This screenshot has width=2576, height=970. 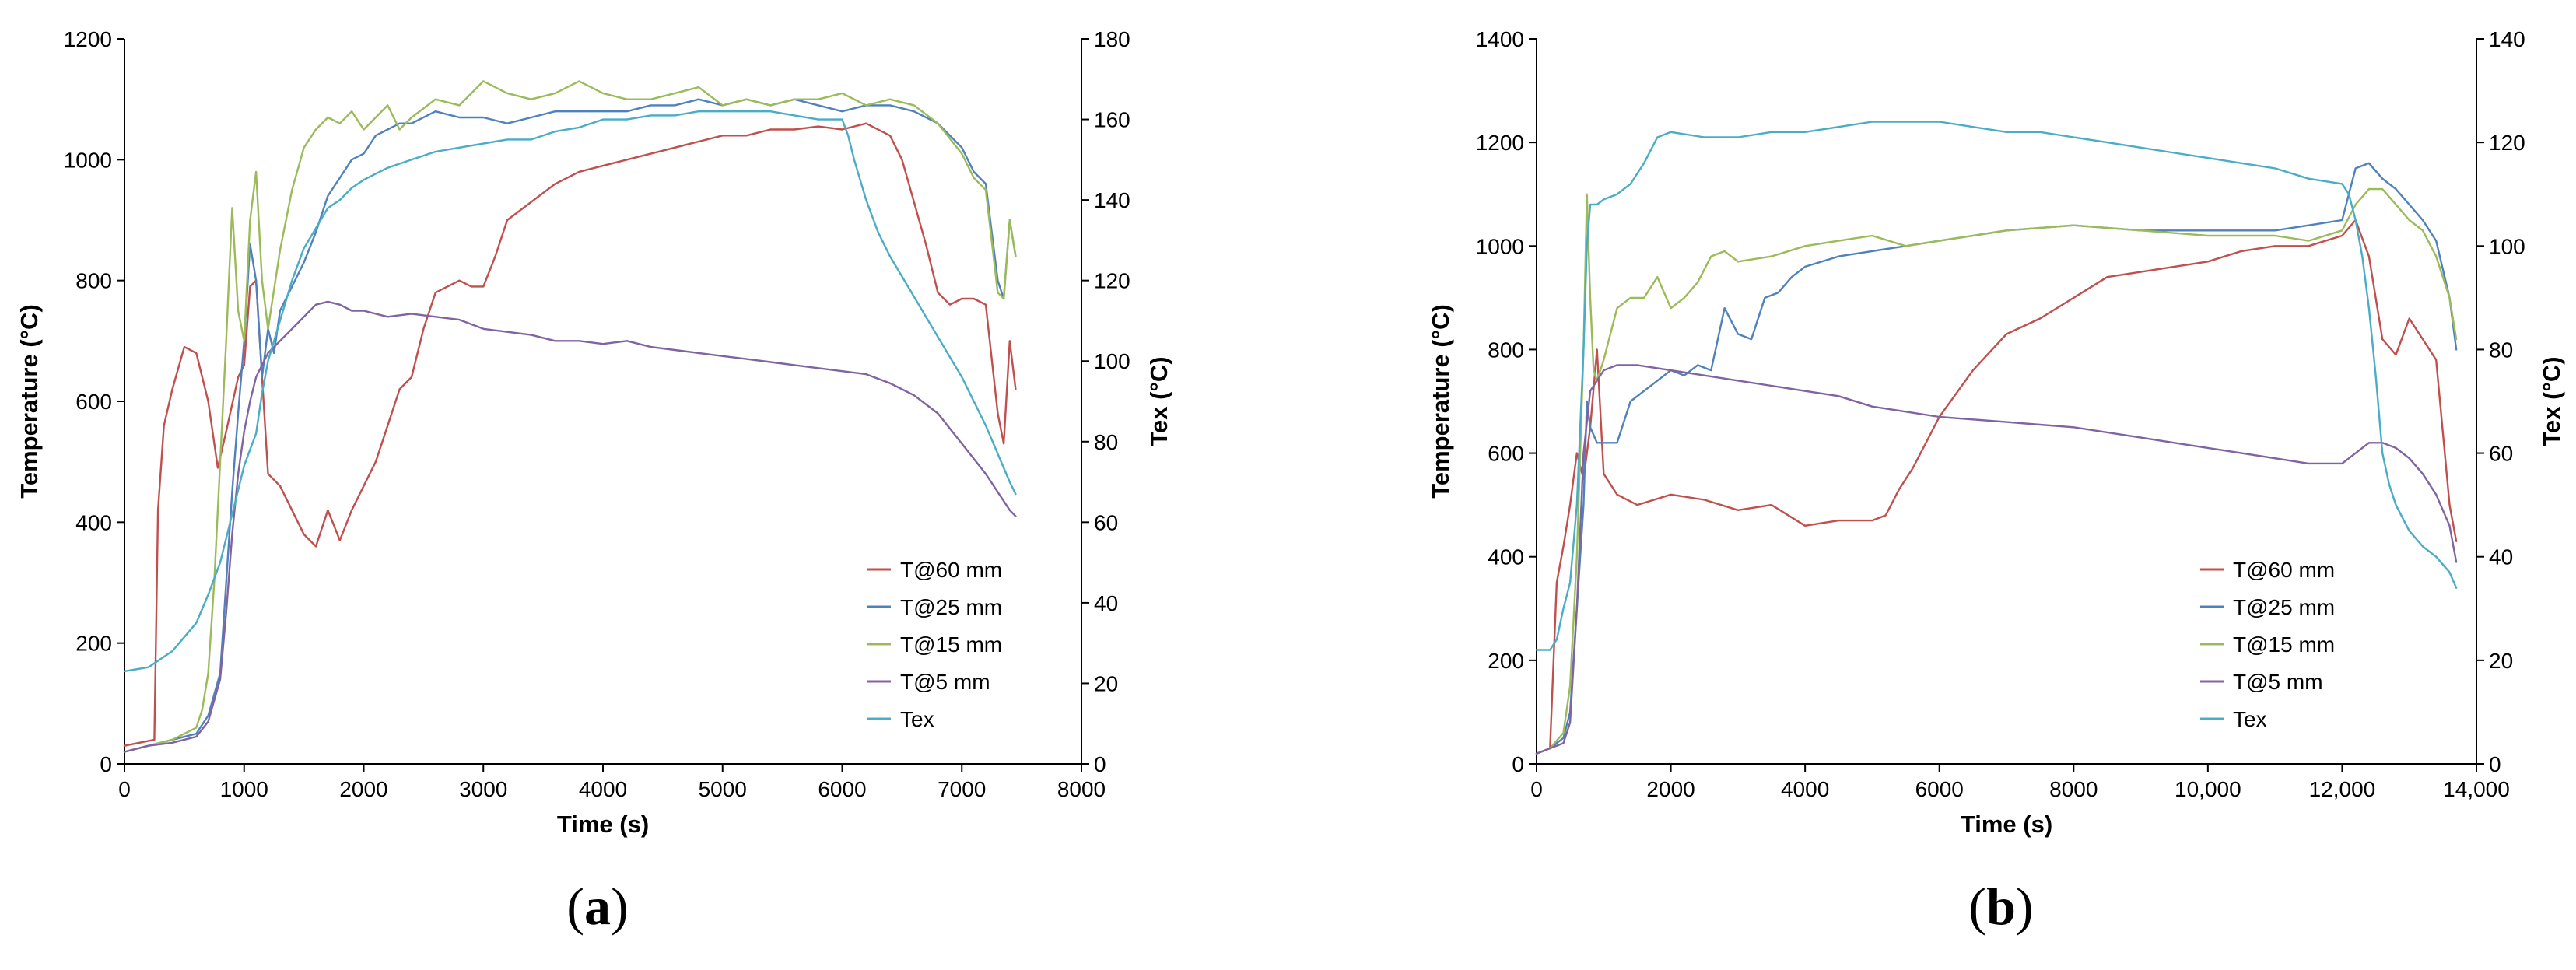 I want to click on y2-tick-label: 180, so click(x=1112, y=39).